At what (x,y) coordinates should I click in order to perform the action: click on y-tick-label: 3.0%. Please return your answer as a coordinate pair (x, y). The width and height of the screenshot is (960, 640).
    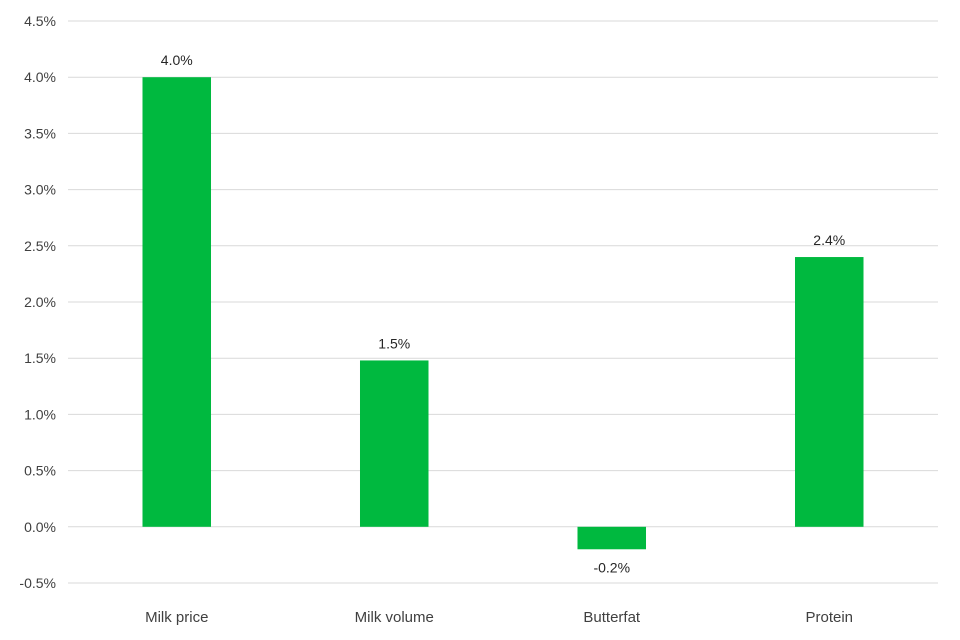
    Looking at the image, I should click on (40, 190).